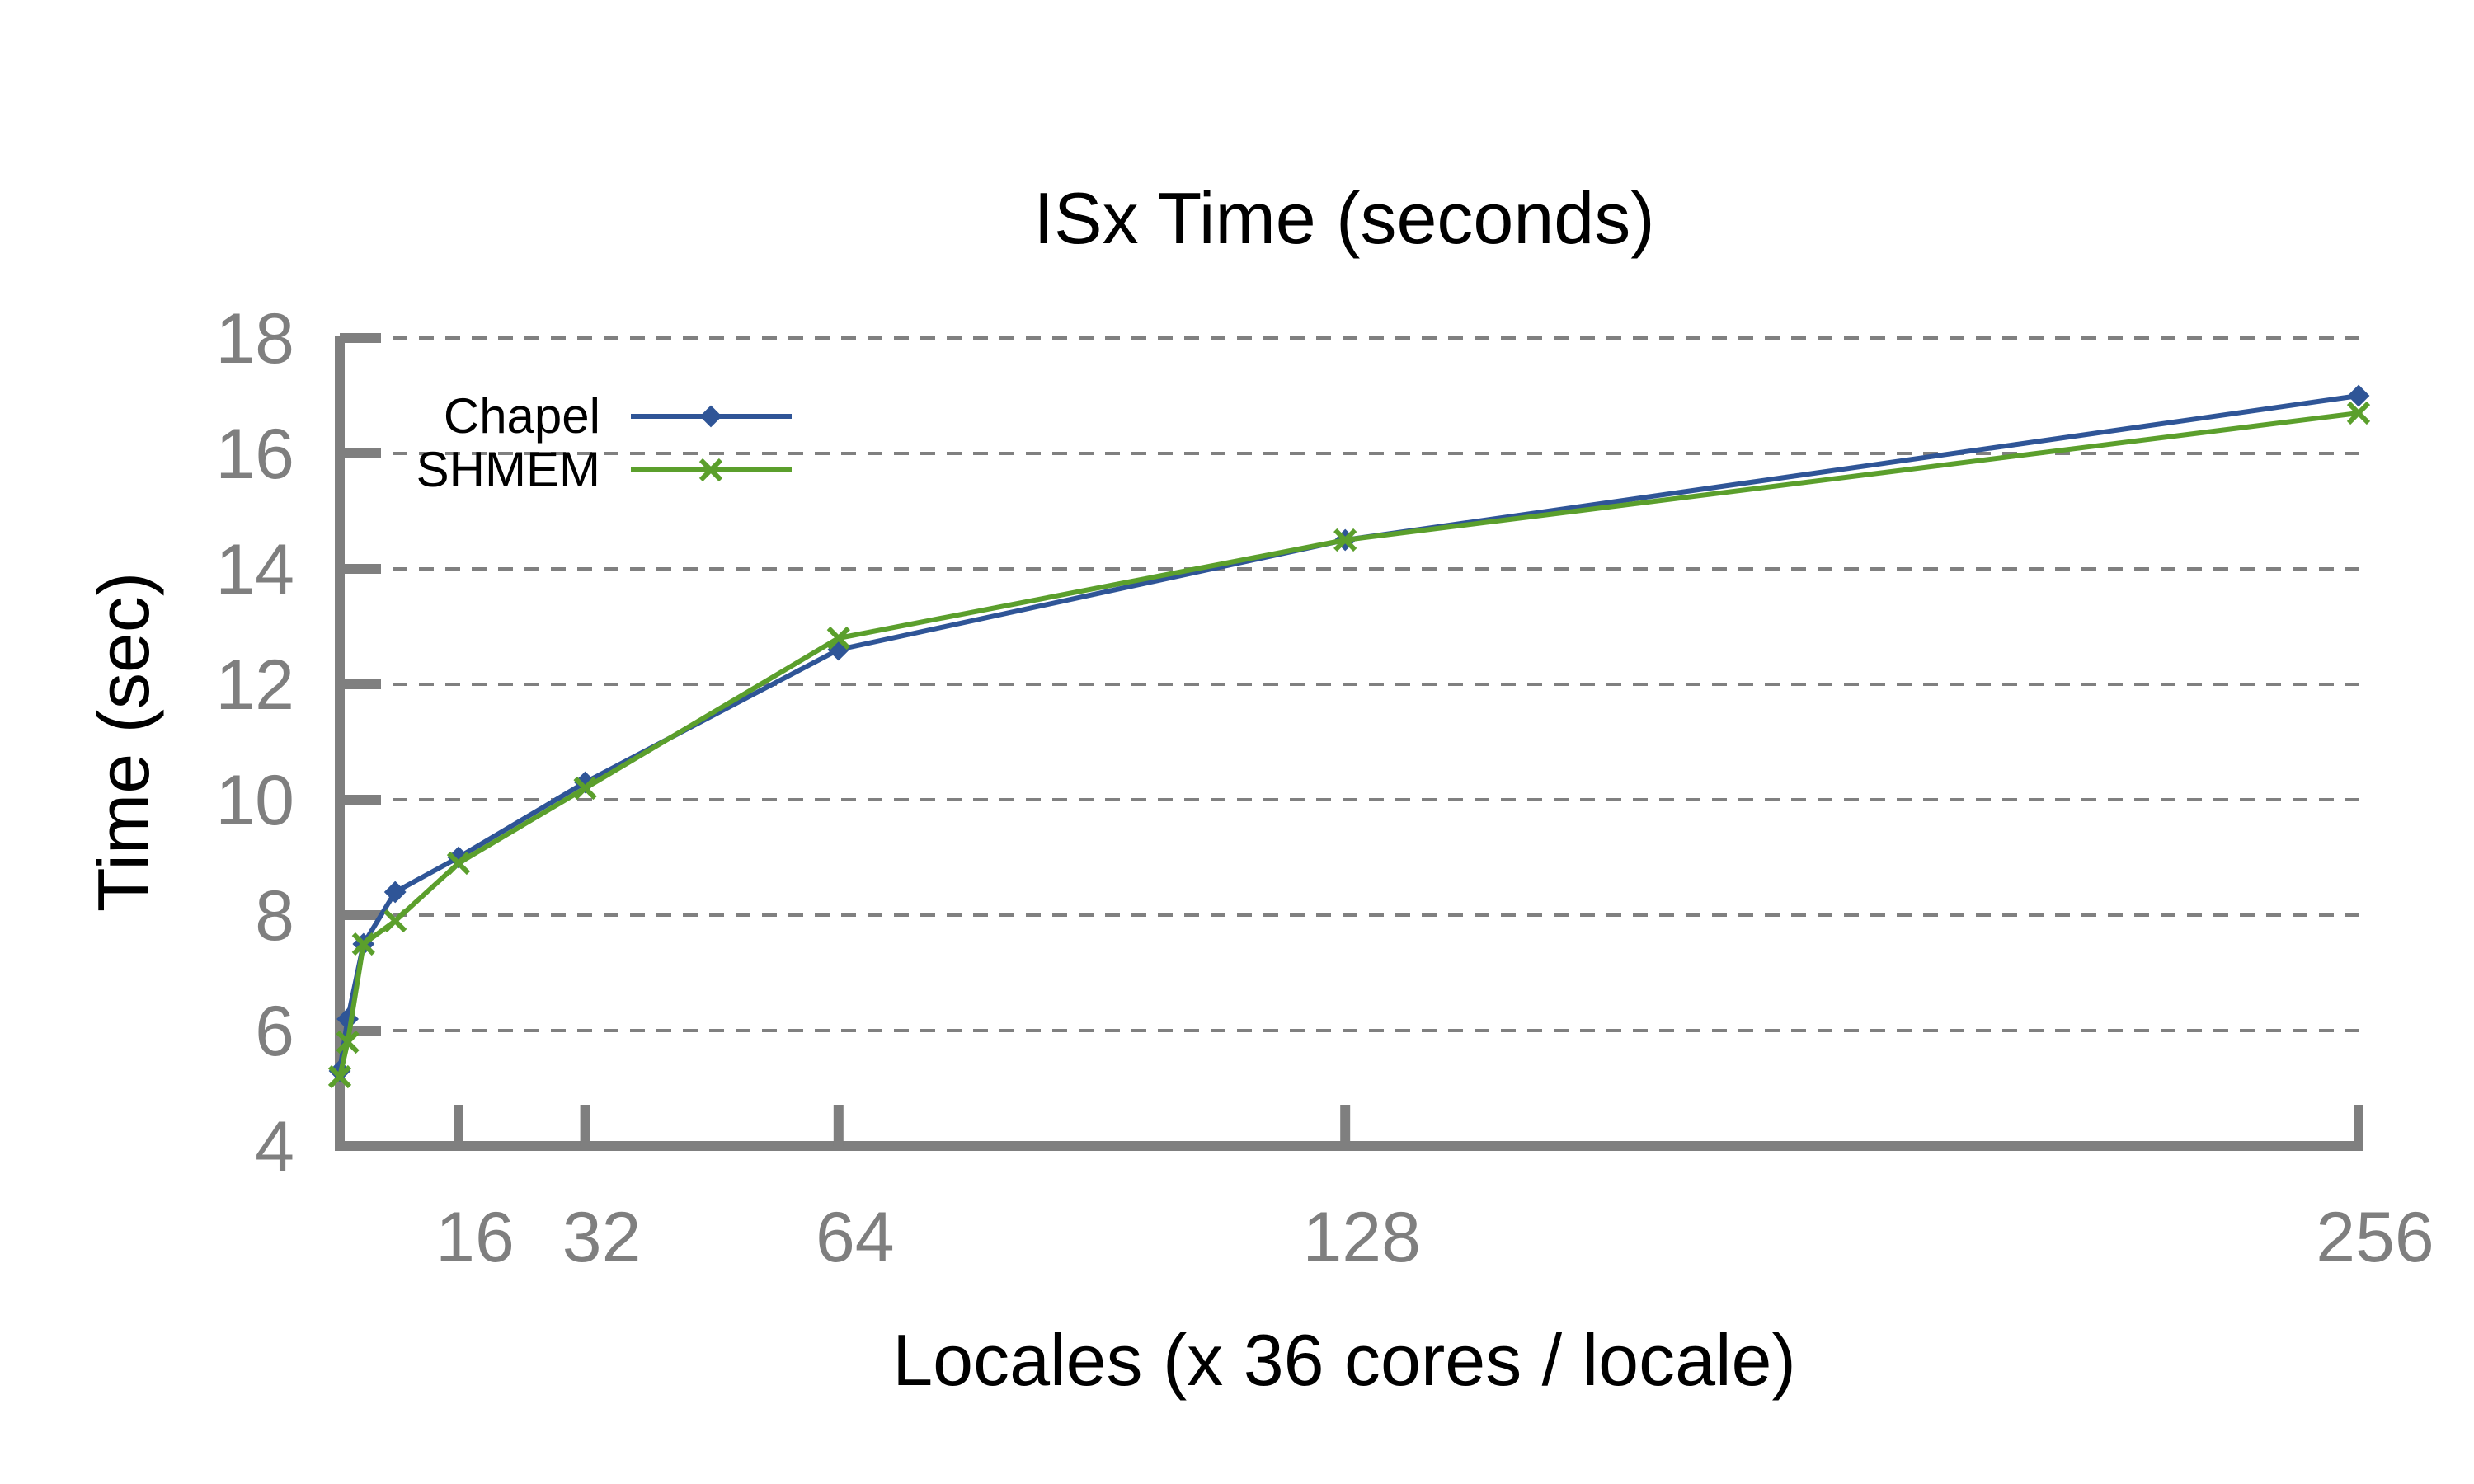 The image size is (2474, 1484). I want to click on y-tick-label: 4, so click(274, 1146).